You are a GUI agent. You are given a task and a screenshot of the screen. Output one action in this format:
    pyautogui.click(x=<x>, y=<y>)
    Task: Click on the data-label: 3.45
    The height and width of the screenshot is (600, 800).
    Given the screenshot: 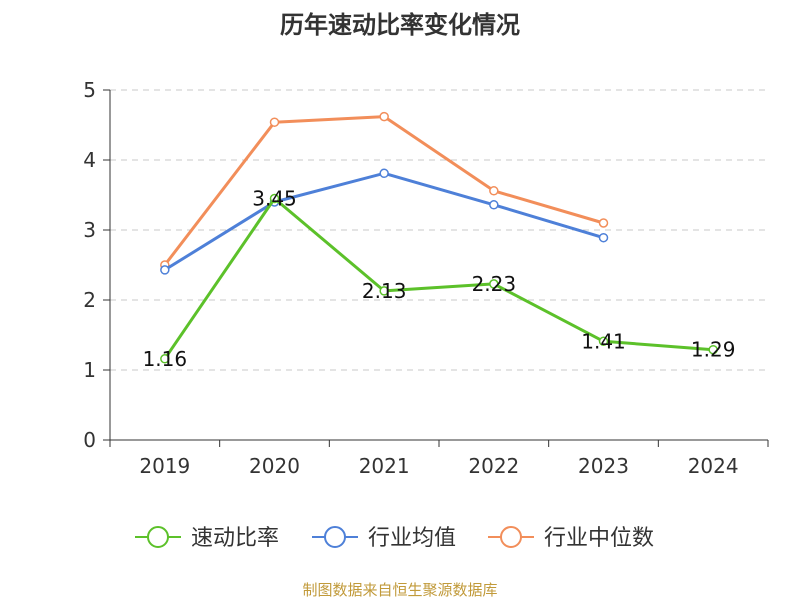 What is the action you would take?
    pyautogui.click(x=274, y=199)
    